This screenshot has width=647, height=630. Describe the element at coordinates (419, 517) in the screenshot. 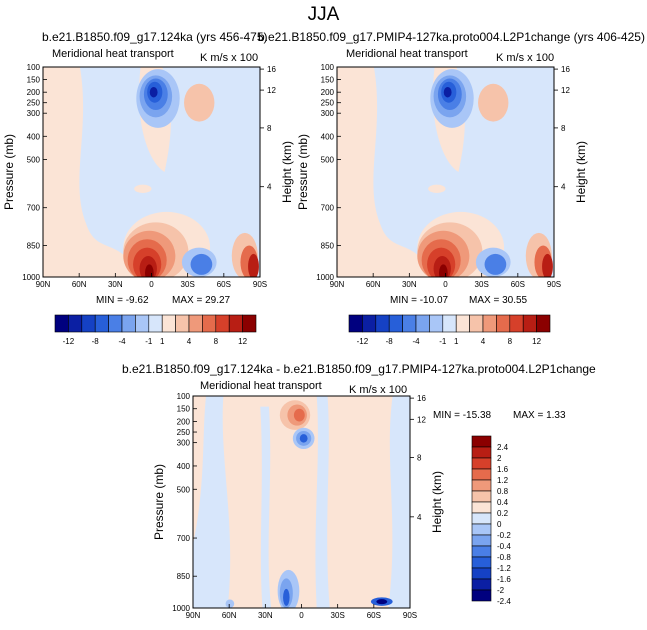

I see `y2-tick-label: 4` at that location.